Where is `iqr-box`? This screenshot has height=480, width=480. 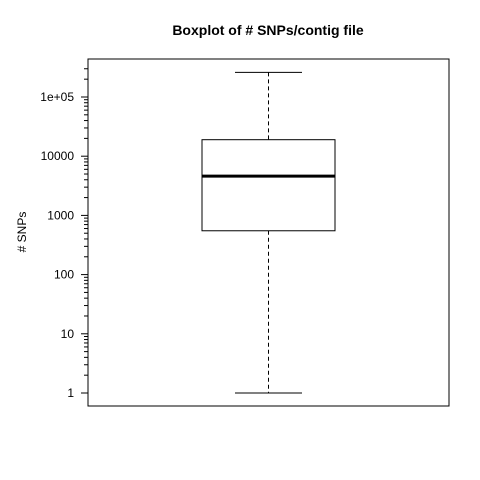 iqr-box is located at coordinates (268, 185).